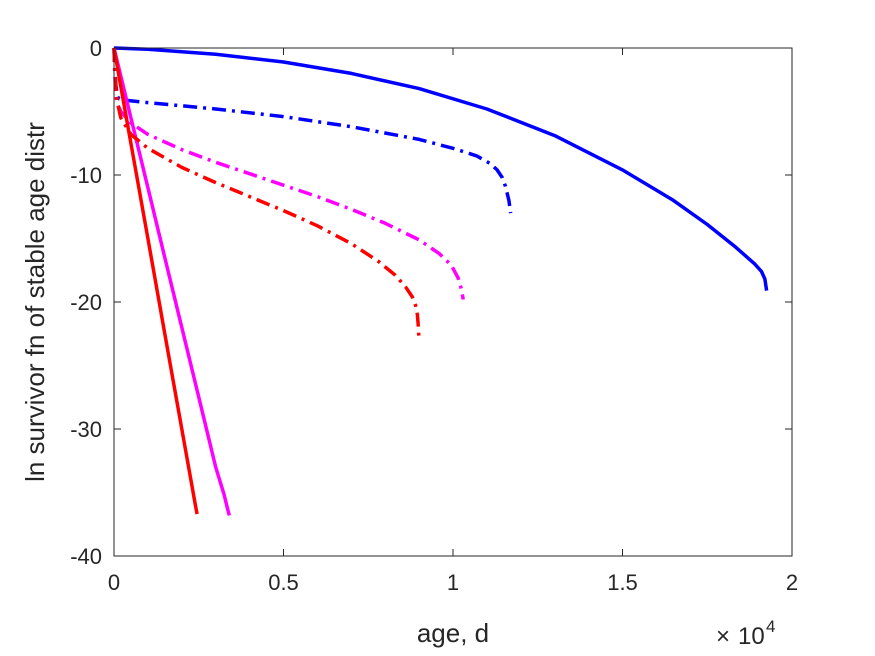 This screenshot has width=875, height=656. What do you see at coordinates (622, 582) in the screenshot?
I see `x-tick-label: 1.5` at bounding box center [622, 582].